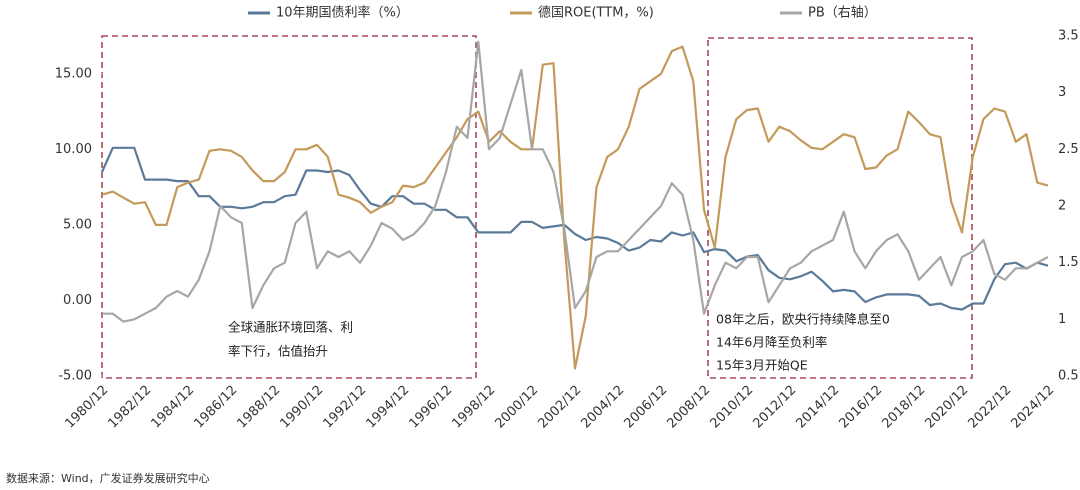 Image resolution: width=1080 pixels, height=490 pixels. What do you see at coordinates (861, 407) in the screenshot?
I see `x-tick-label: 2016/12` at bounding box center [861, 407].